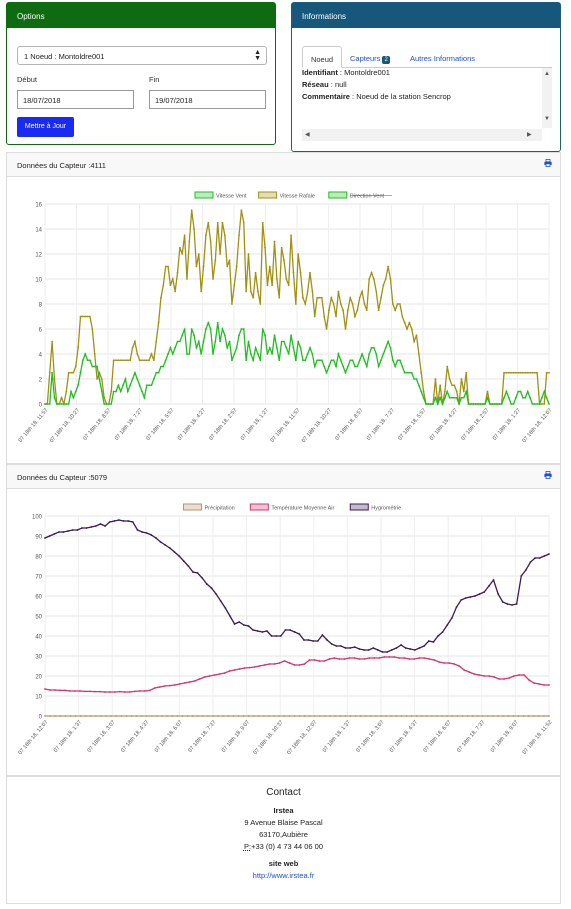 The image size is (571, 909). Describe the element at coordinates (38, 598) in the screenshot. I see `y-tick-label: 60` at that location.